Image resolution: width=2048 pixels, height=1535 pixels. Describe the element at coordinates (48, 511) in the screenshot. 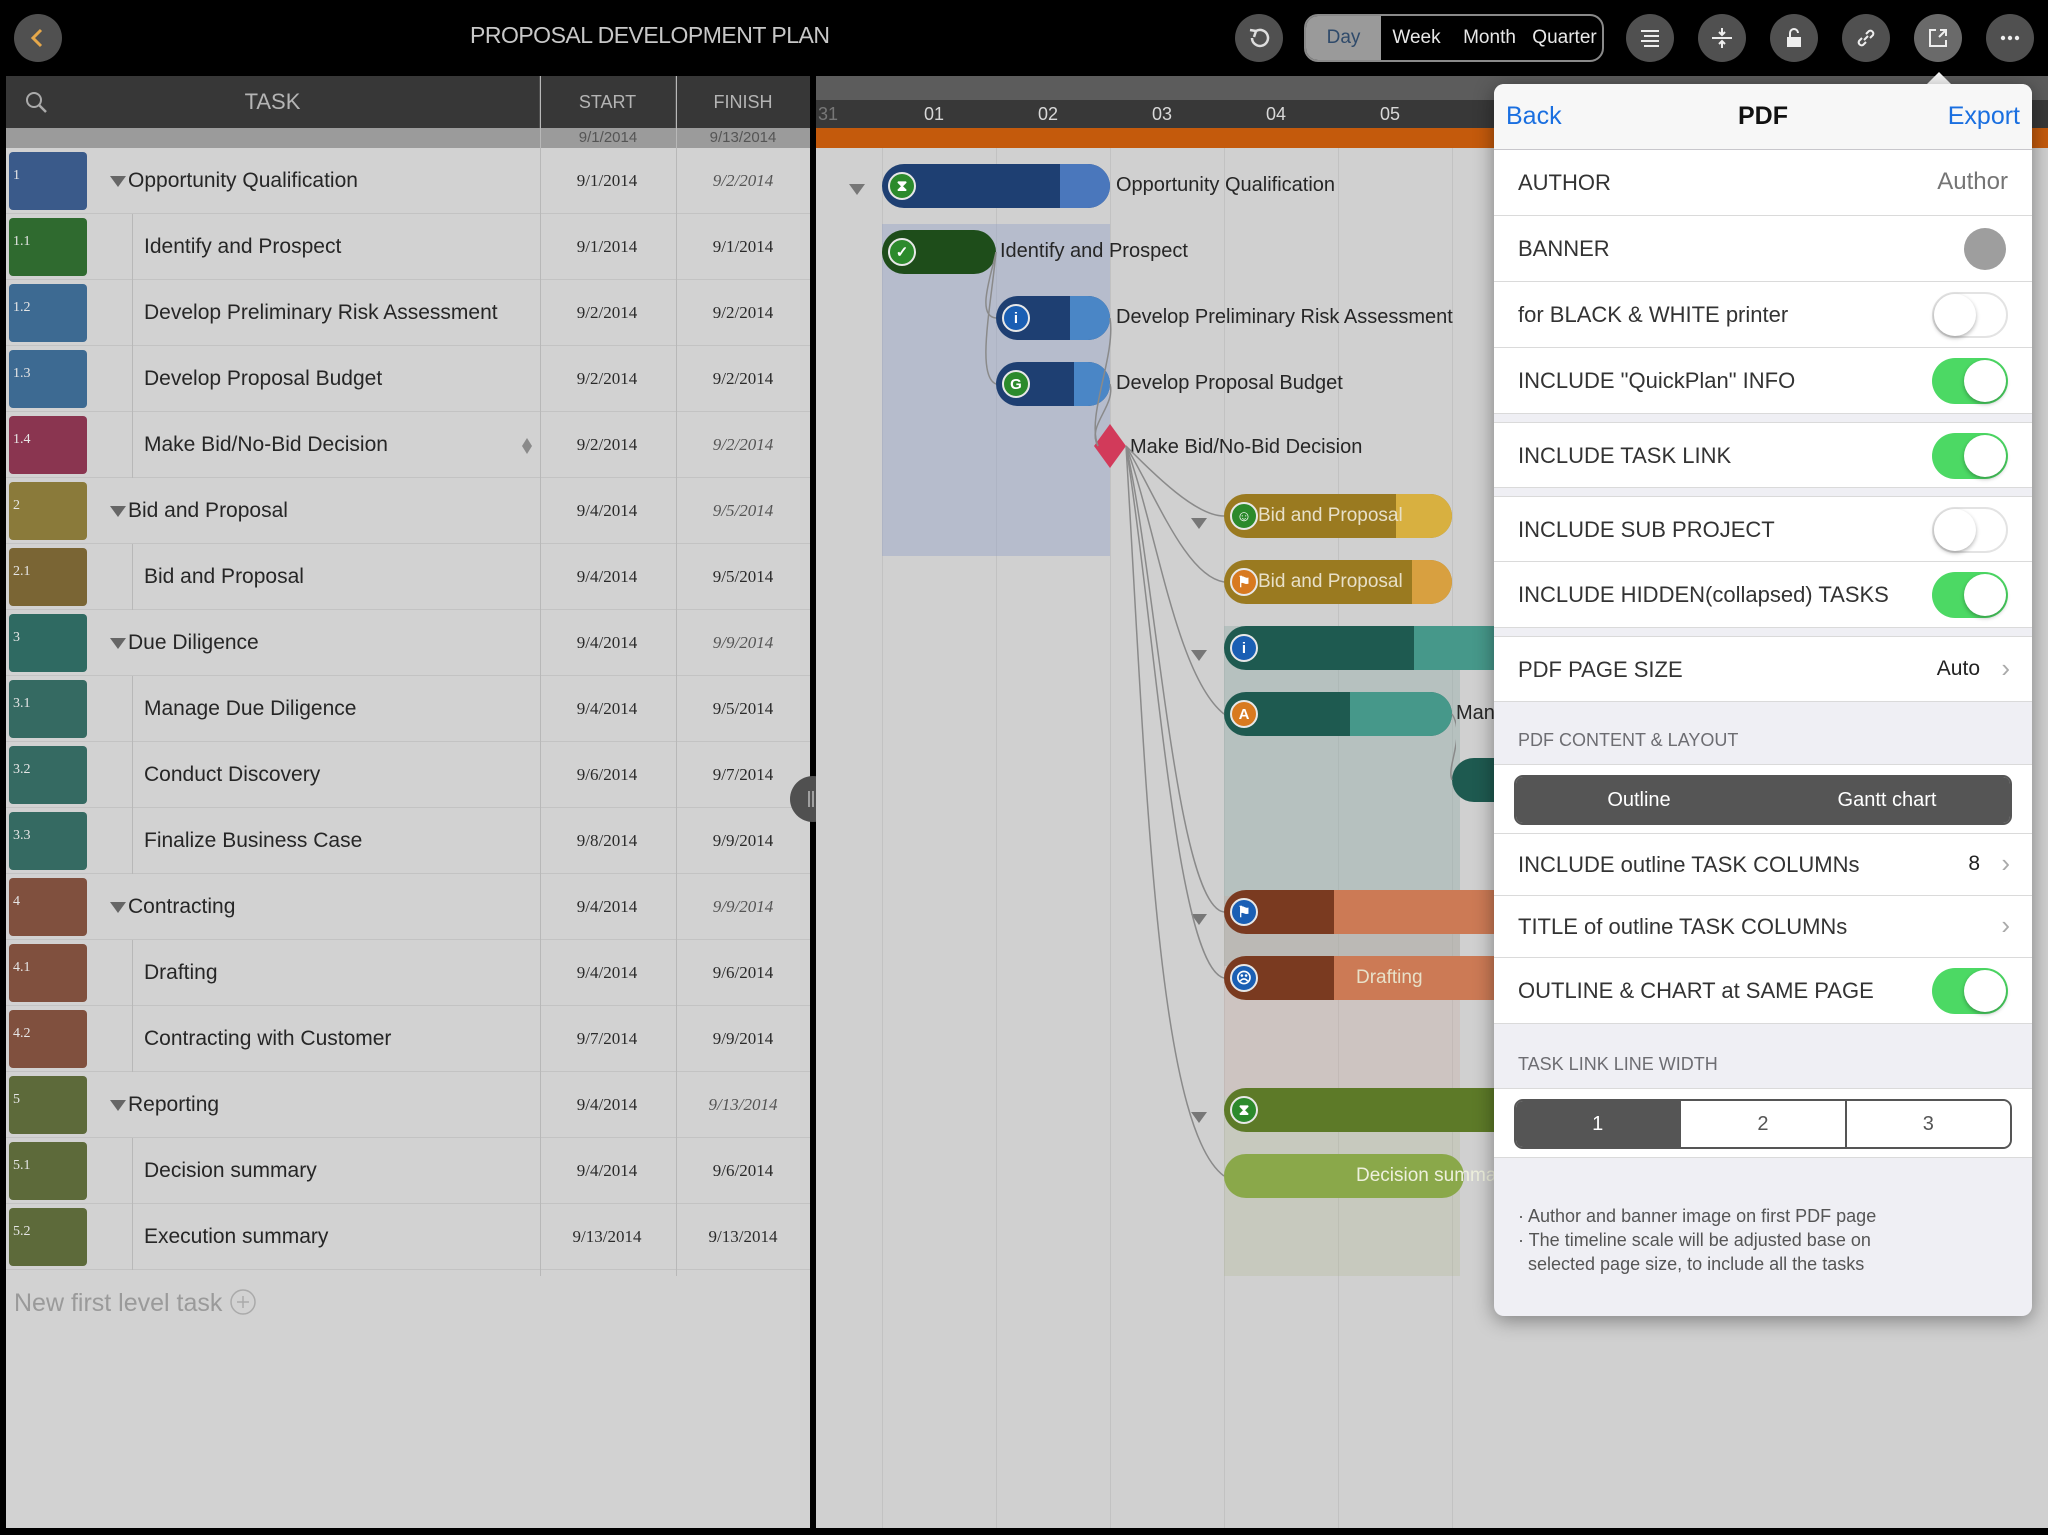

I see `task-number-badge: 2` at that location.